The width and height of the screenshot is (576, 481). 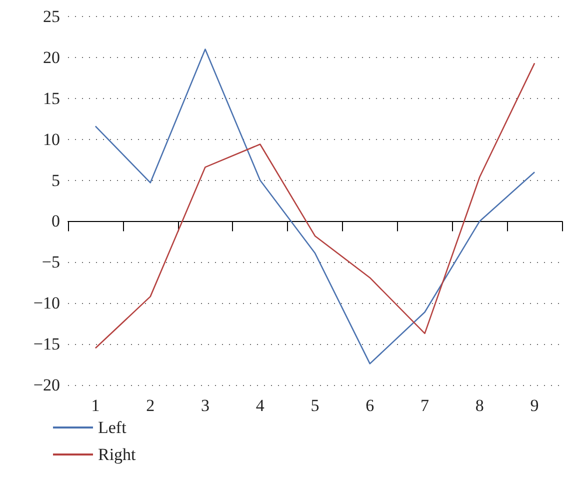 I want to click on y-tick-label: 20, so click(x=51, y=57).